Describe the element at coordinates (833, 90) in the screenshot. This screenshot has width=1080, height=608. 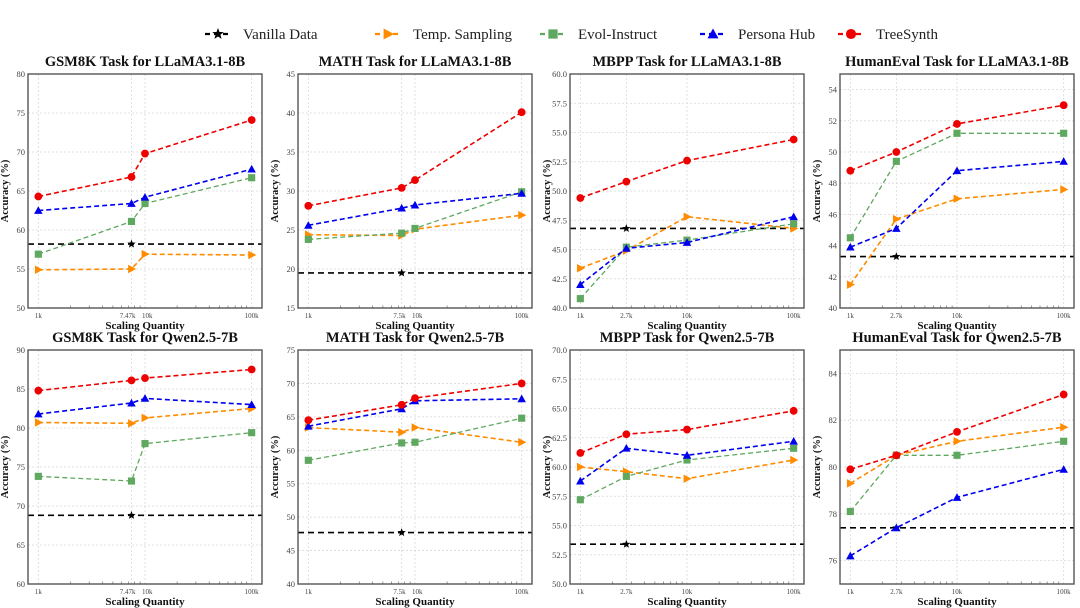
I see `y-tick-label: 54` at that location.